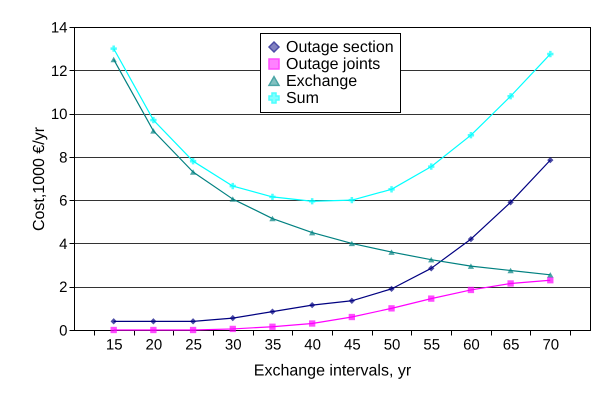 This screenshot has height=405, width=608. I want to click on x-tick-label: 50, so click(392, 345).